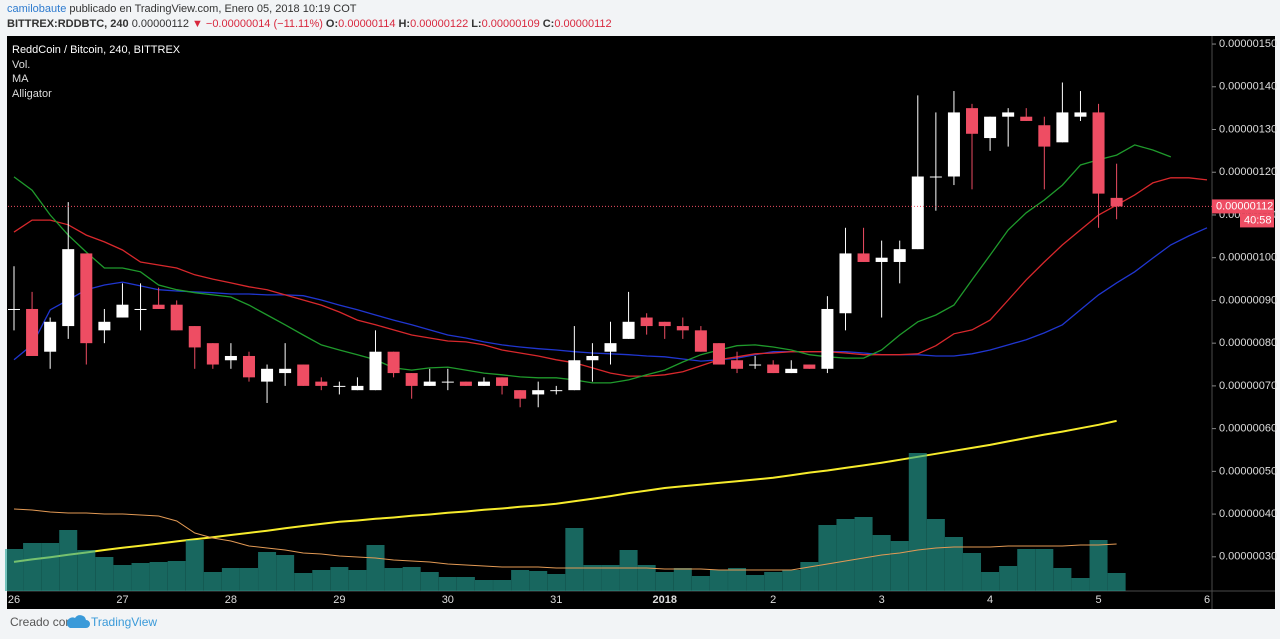 This screenshot has height=639, width=1280. What do you see at coordinates (1207, 600) in the screenshot?
I see `x-tick-label: 6` at bounding box center [1207, 600].